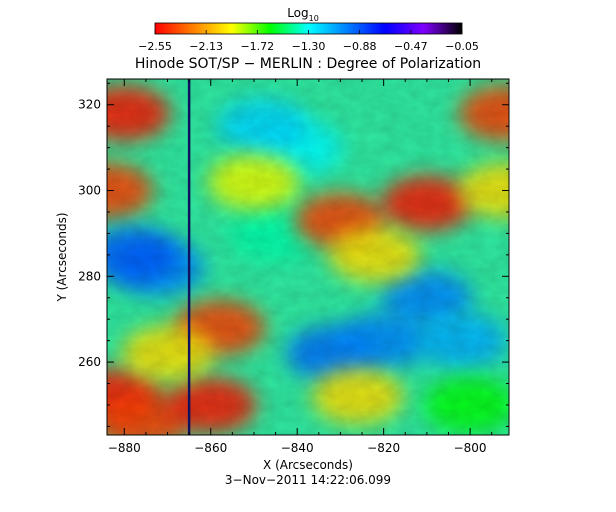 This screenshot has width=616, height=512. Describe the element at coordinates (89, 191) in the screenshot. I see `y-tick-label: 300` at that location.